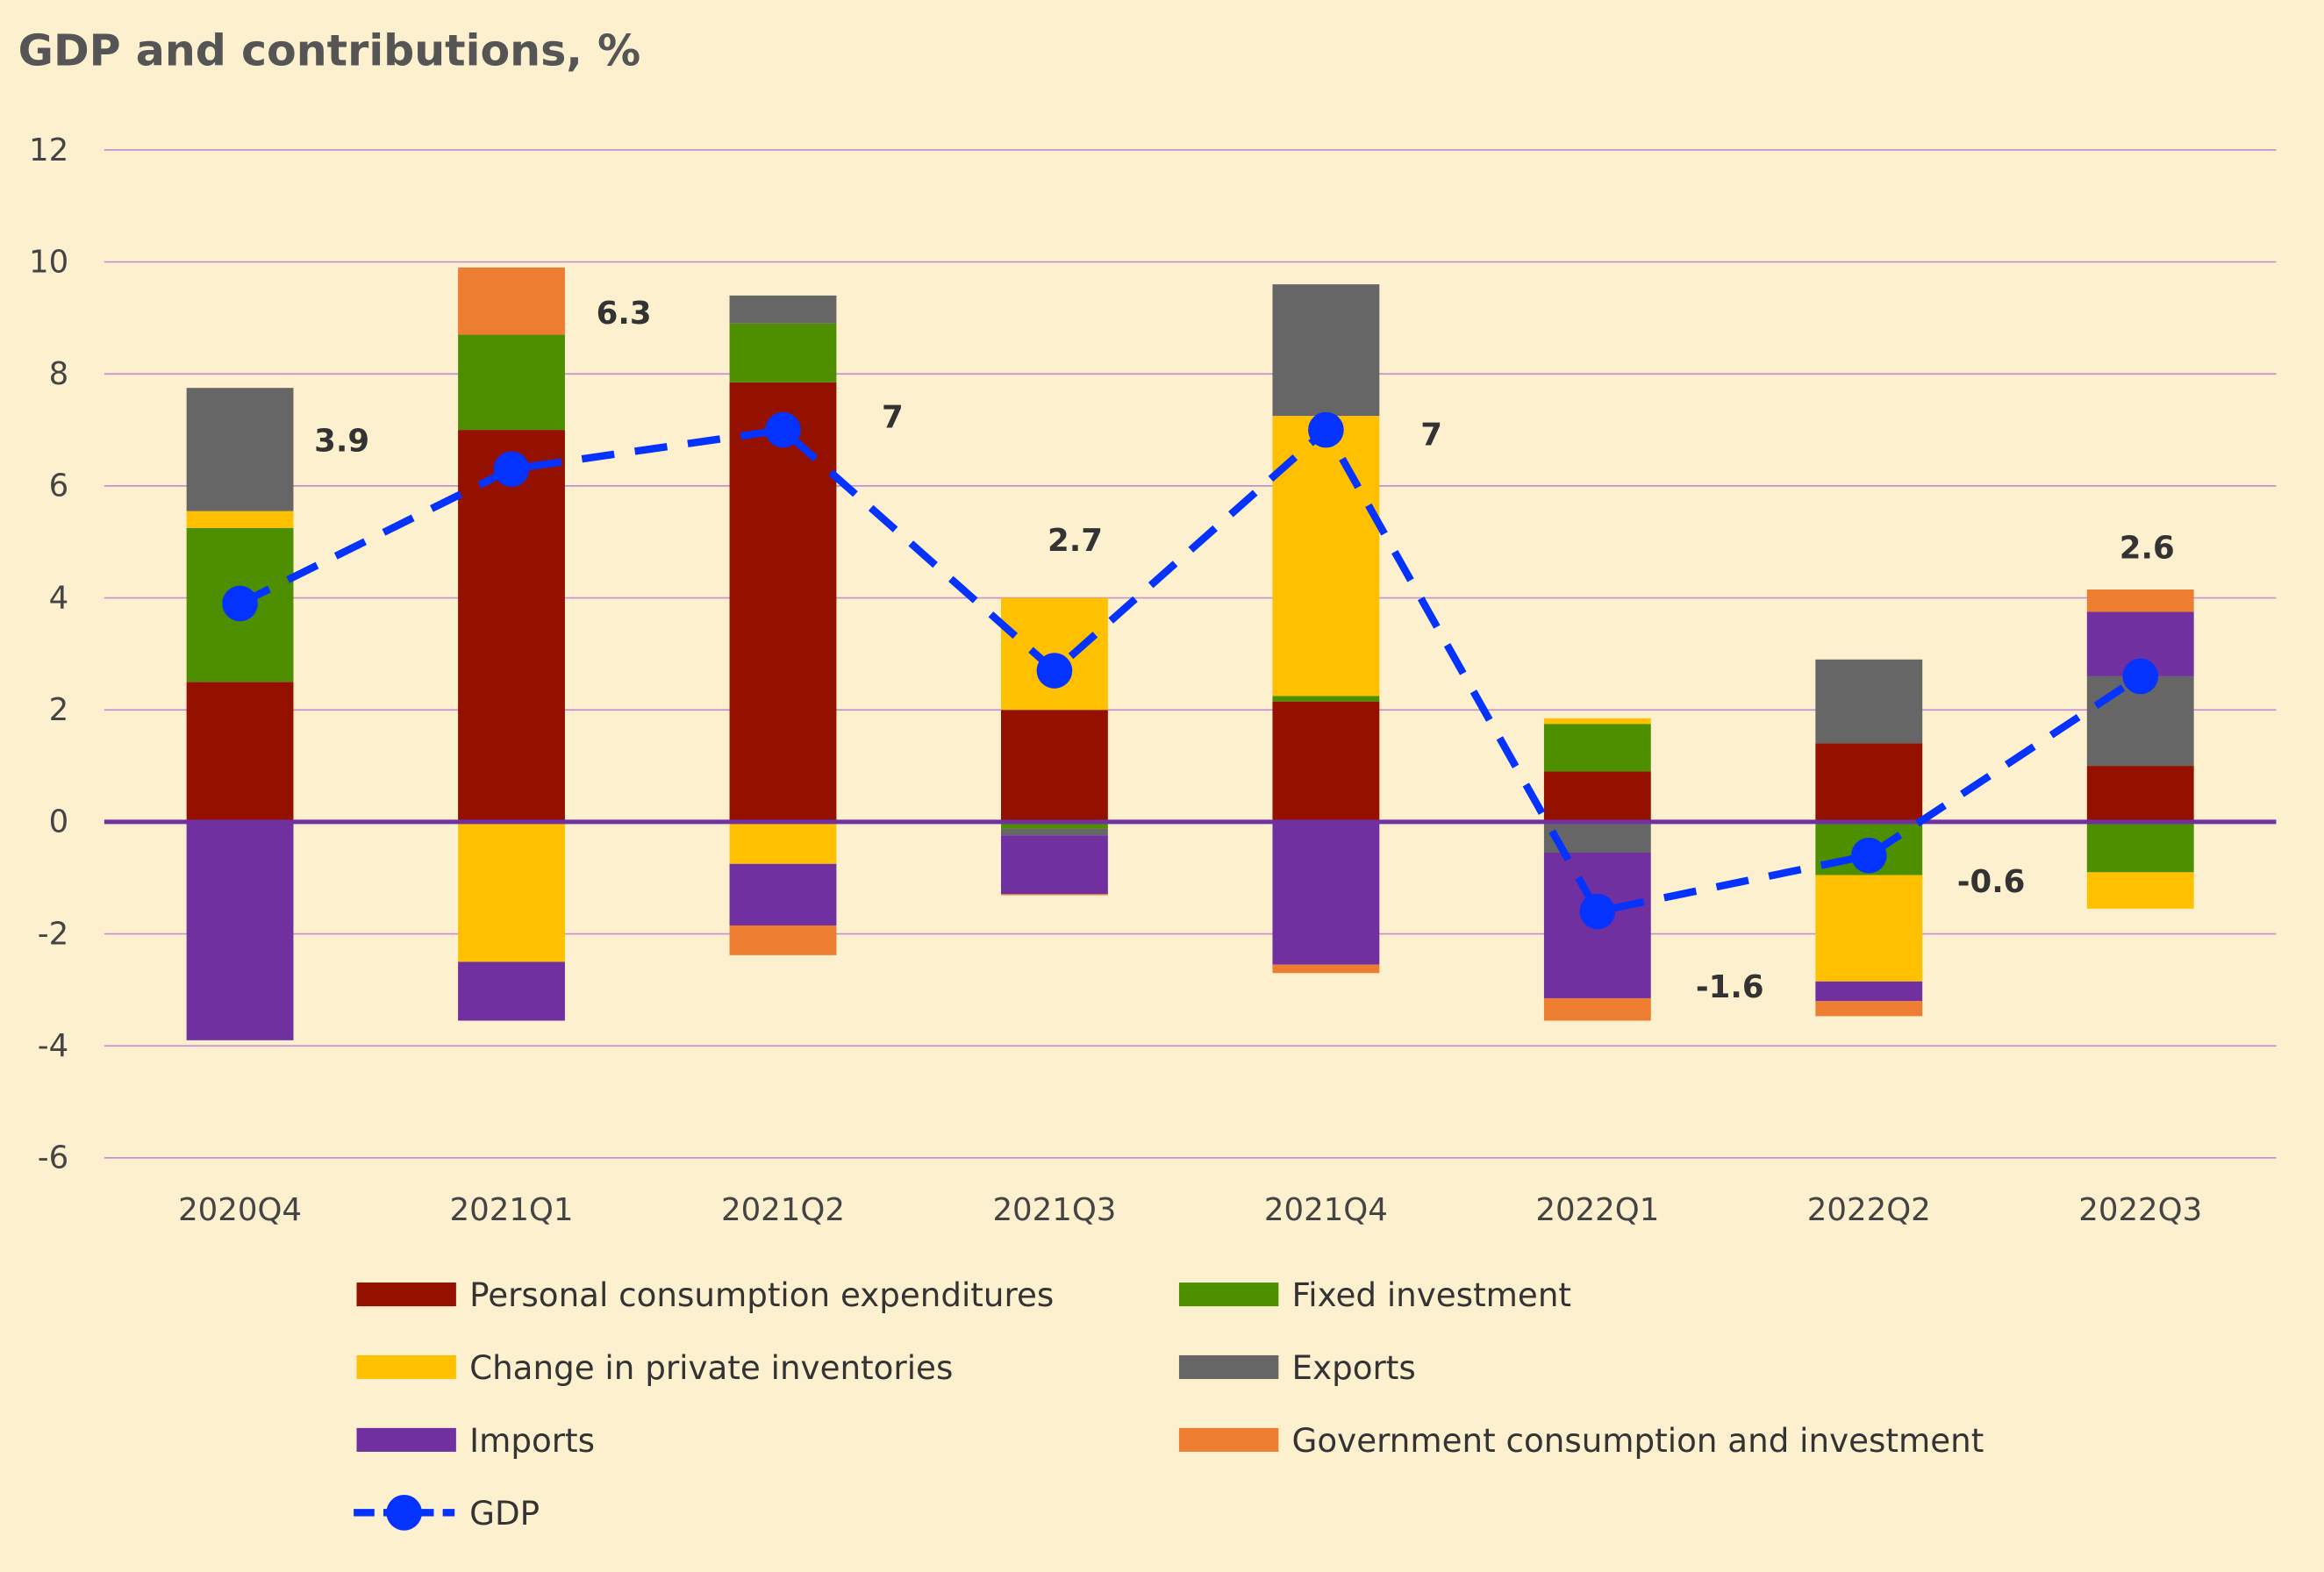 Image resolution: width=2324 pixels, height=1572 pixels. I want to click on legend-label: GDP, so click(504, 1513).